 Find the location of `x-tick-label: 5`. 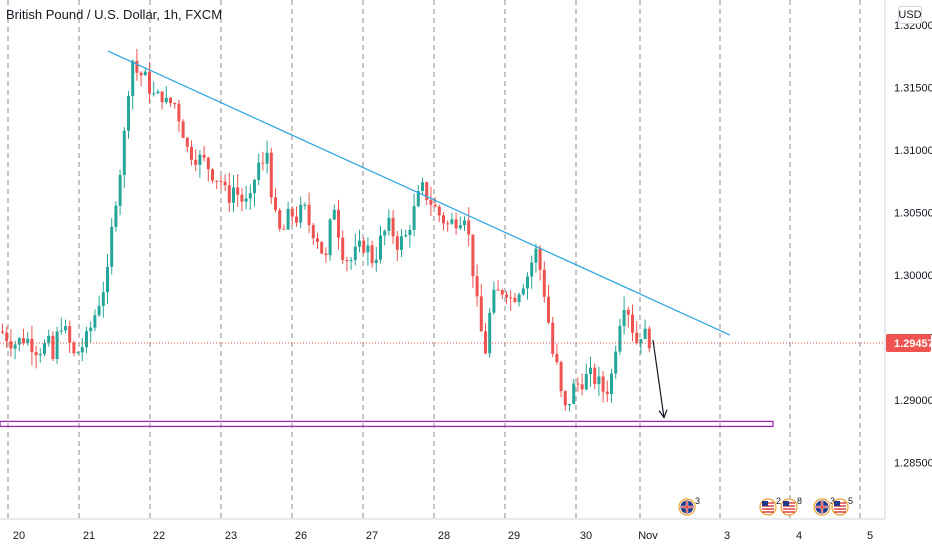

x-tick-label: 5 is located at coordinates (870, 536).